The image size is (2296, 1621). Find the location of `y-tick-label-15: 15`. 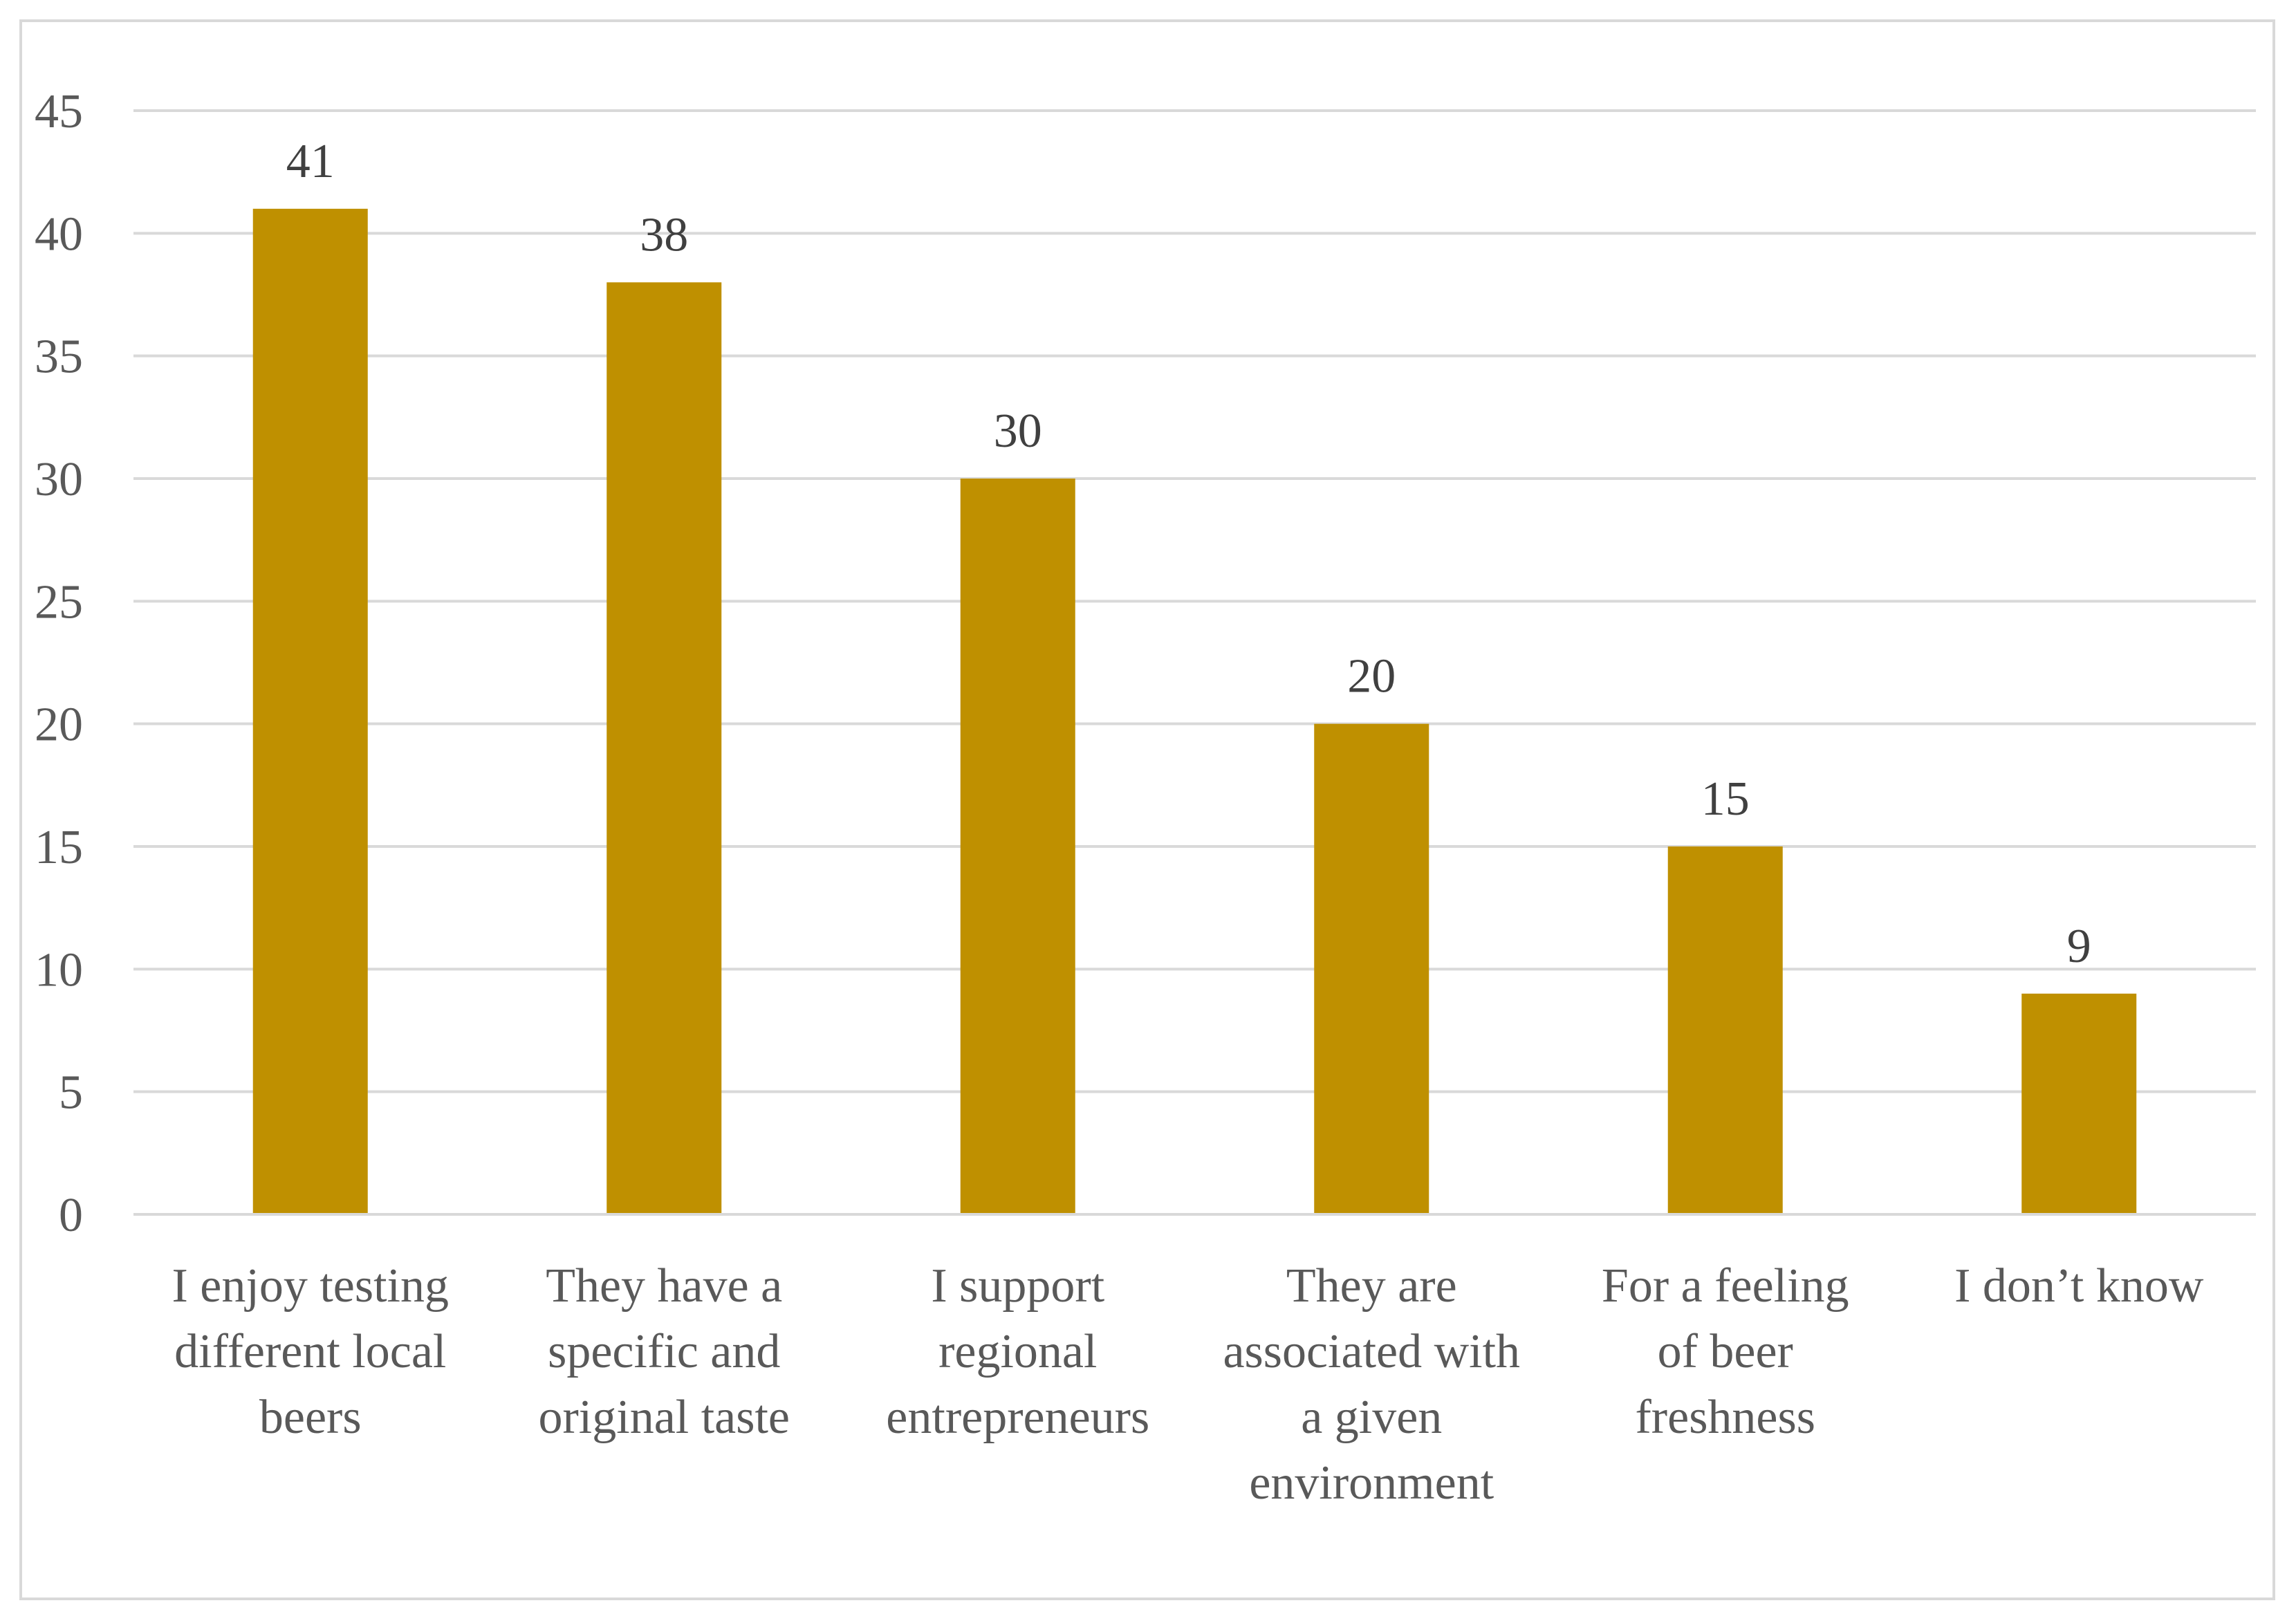

y-tick-label-15: 15 is located at coordinates (59, 847).